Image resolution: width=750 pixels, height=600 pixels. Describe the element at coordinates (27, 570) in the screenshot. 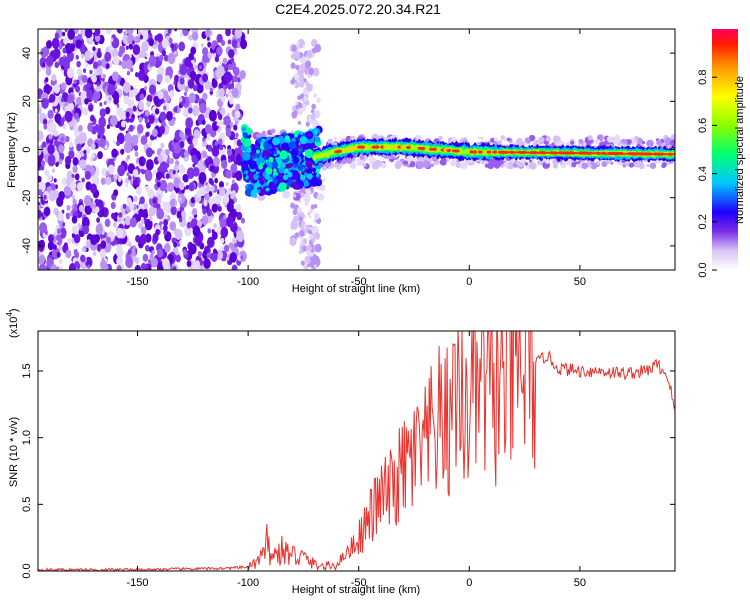

I see `snr-y-tick-label: 0.0` at that location.